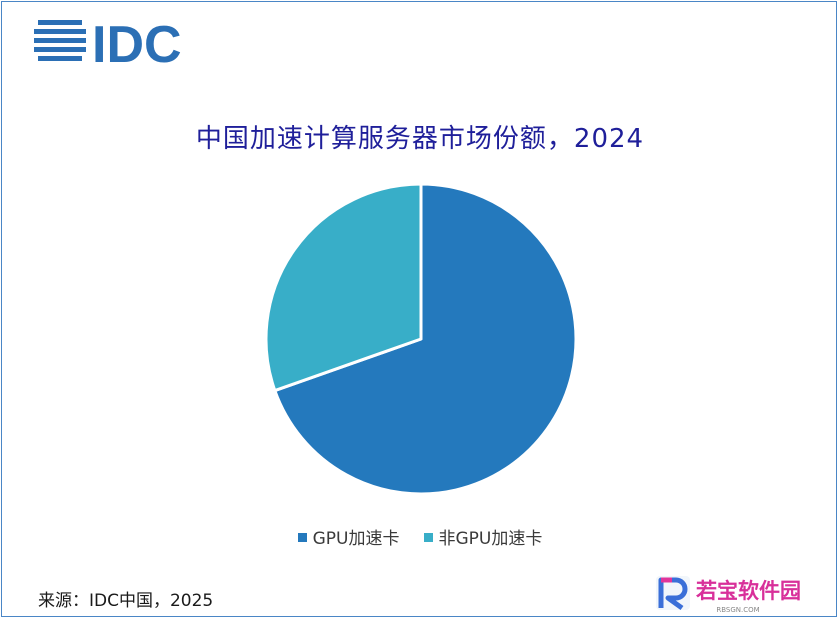 The image size is (840, 620). I want to click on legend-label-1: GPU加速卡, so click(356, 539).